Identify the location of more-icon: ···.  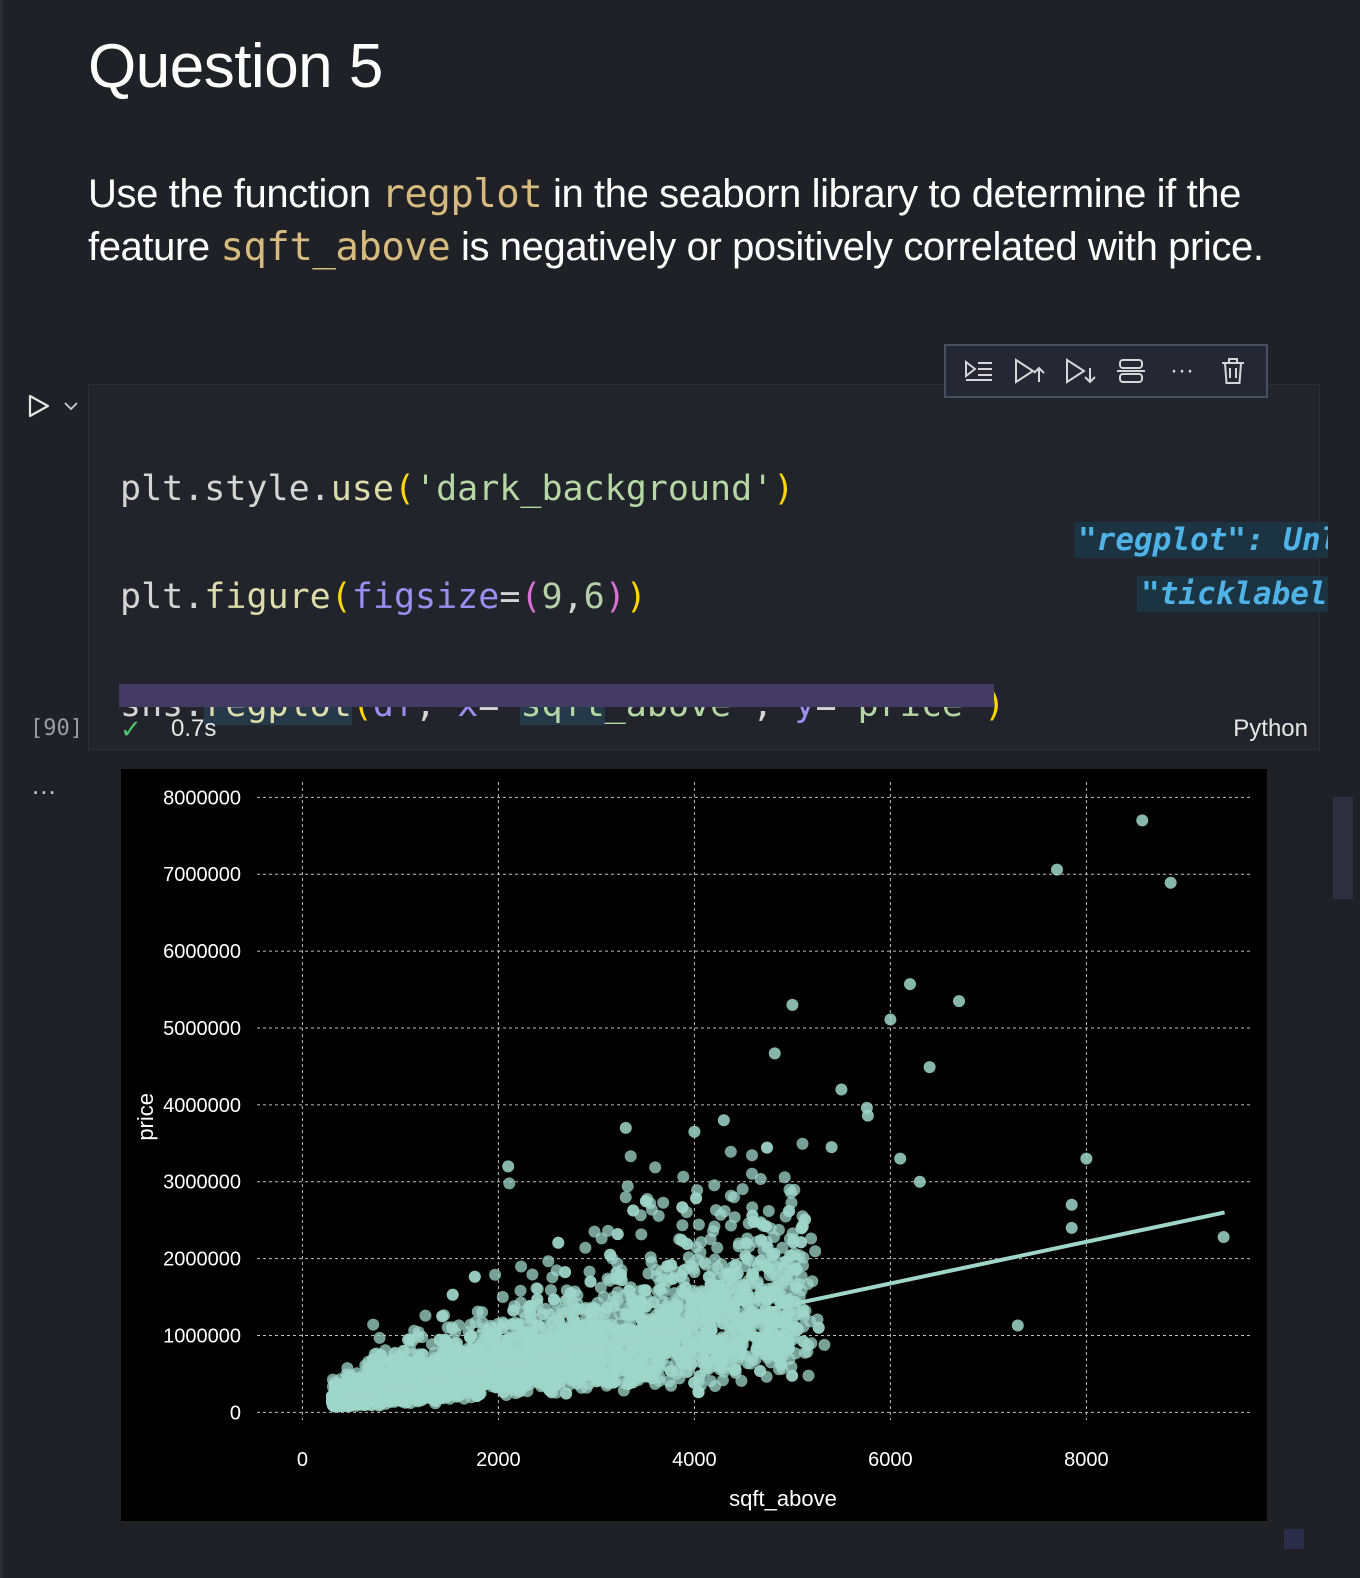
(1181, 370).